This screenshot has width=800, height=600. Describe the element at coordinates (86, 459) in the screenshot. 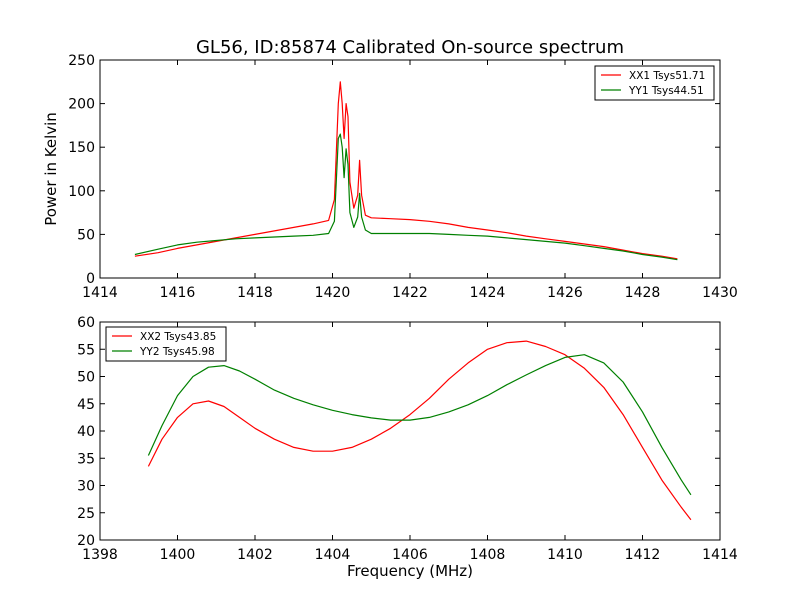

I see `y-tick-label: 35` at that location.